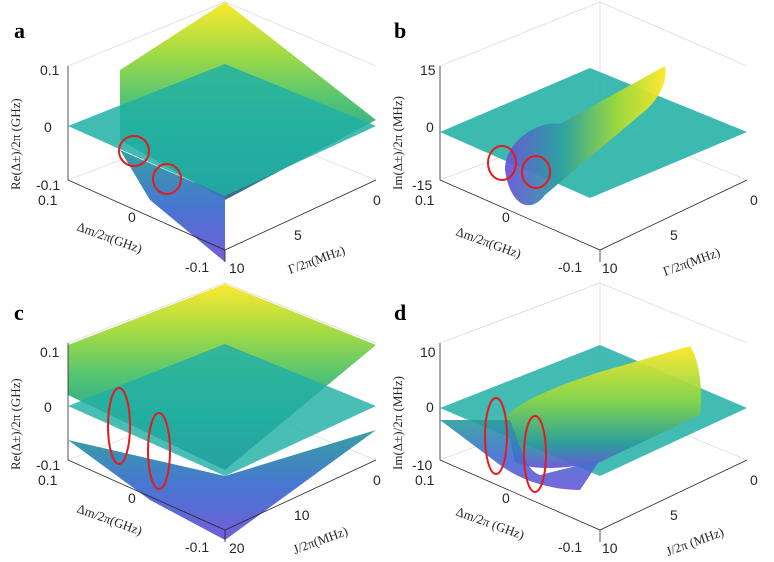 Image resolution: width=774 pixels, height=562 pixels. I want to click on panel-d-ytick-1: 10, so click(610, 548).